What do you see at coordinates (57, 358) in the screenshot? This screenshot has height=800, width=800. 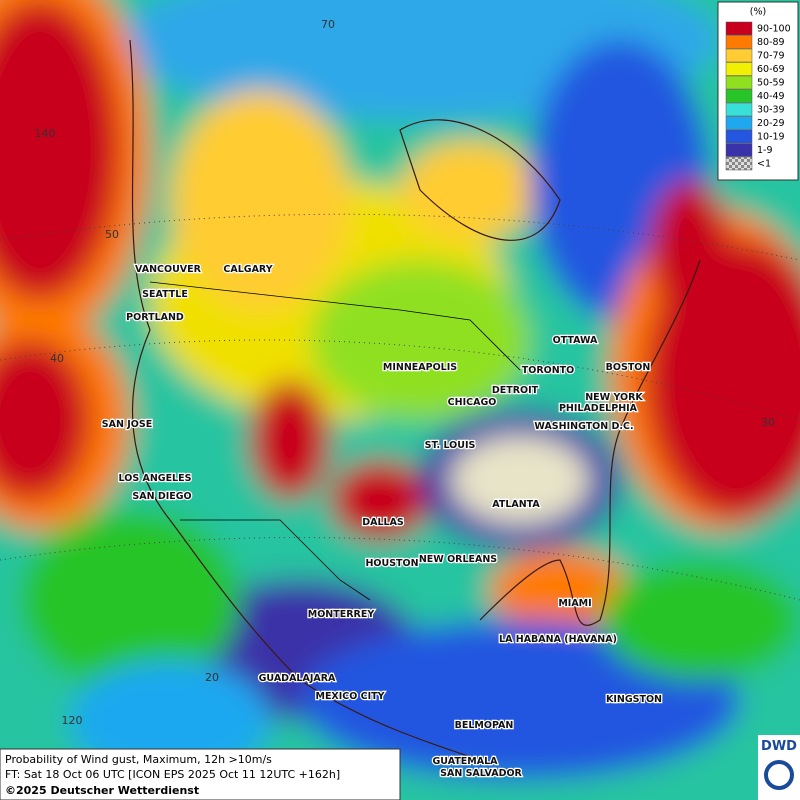 I see `graticule-label: 40` at bounding box center [57, 358].